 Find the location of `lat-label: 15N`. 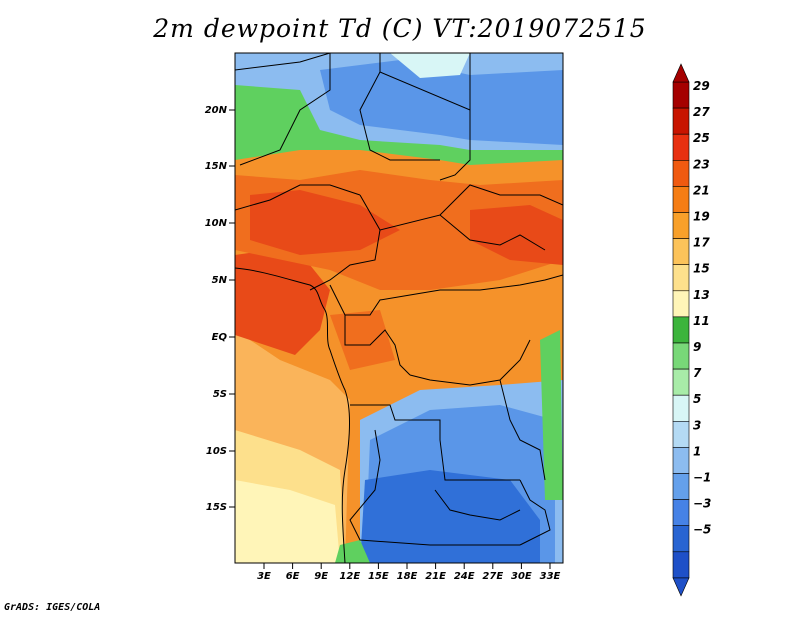

lat-label: 15N is located at coordinates (216, 166).